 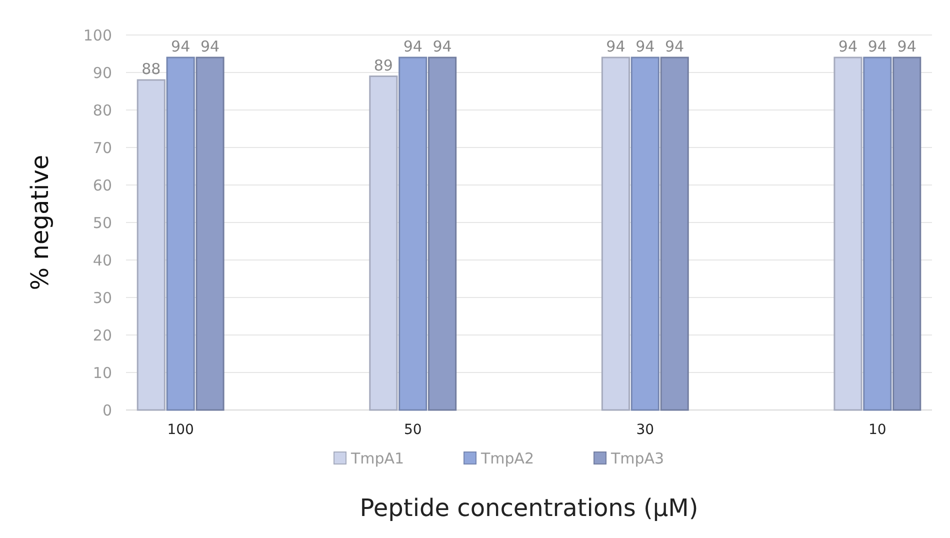 What do you see at coordinates (637, 458) in the screenshot?
I see `legend-label: TmpA3` at bounding box center [637, 458].